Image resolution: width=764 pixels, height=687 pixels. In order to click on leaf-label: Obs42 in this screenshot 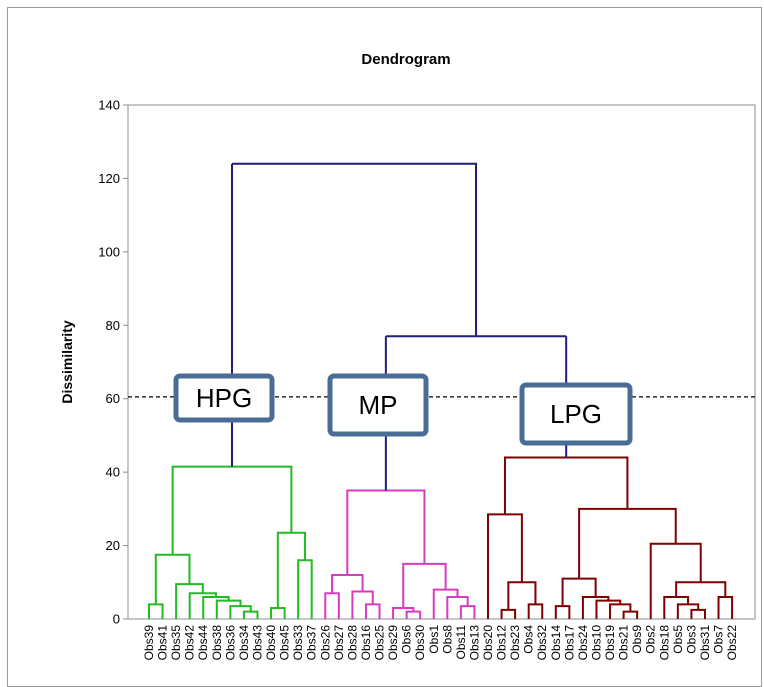, I will do `click(190, 643)`.